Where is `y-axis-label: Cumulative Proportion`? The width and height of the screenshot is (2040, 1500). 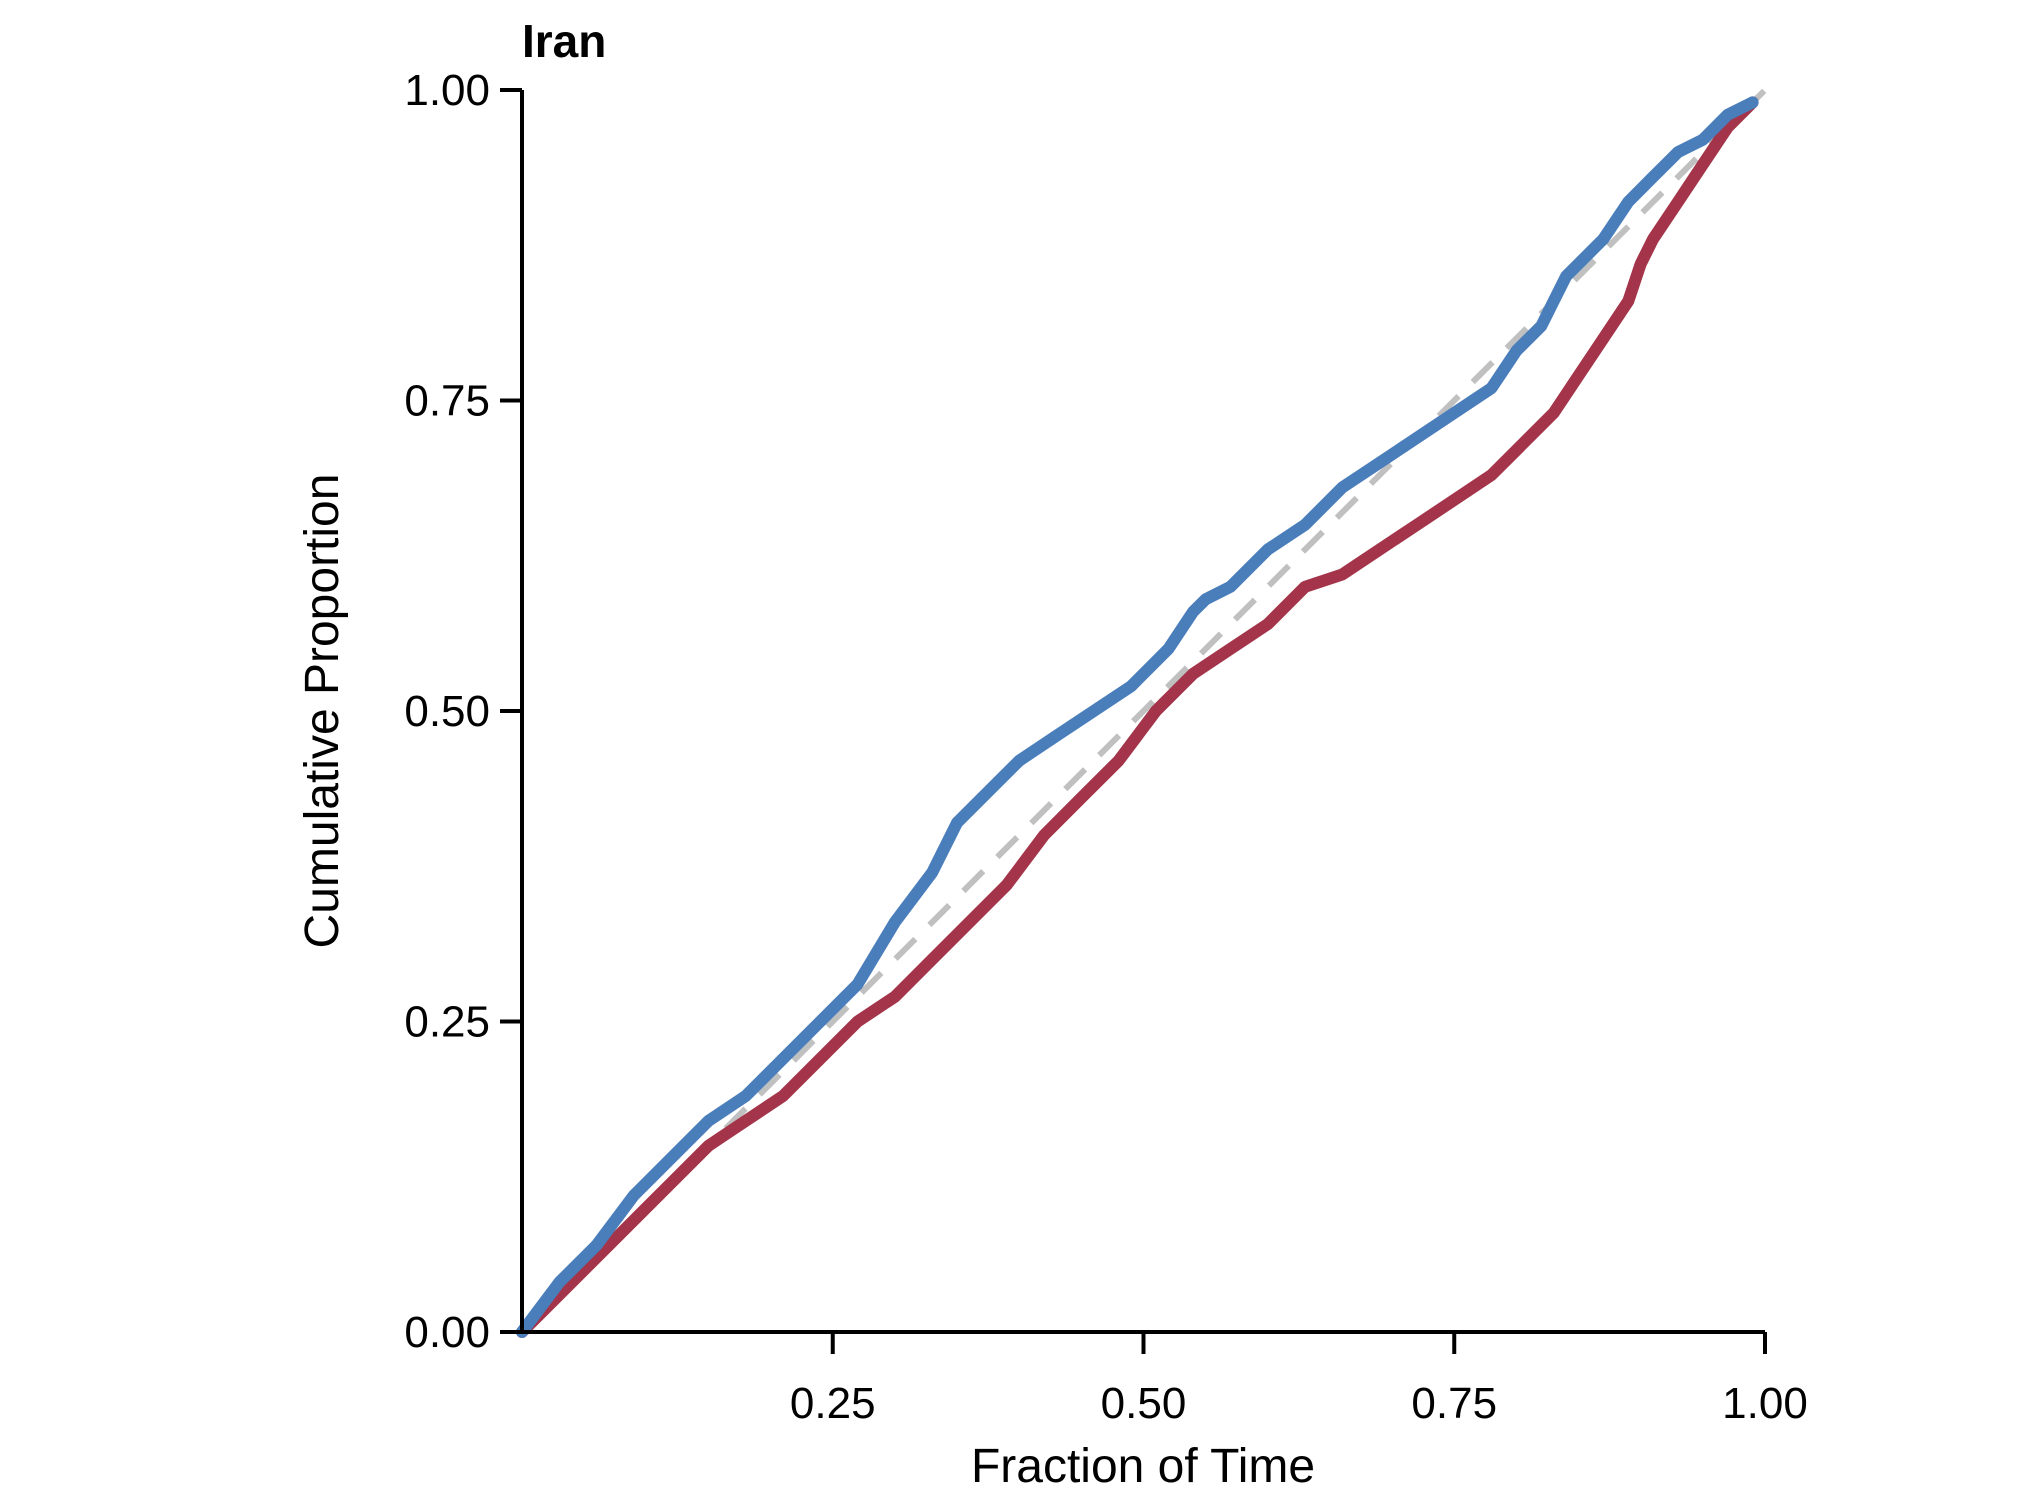 y-axis-label: Cumulative Proportion is located at coordinates (322, 711).